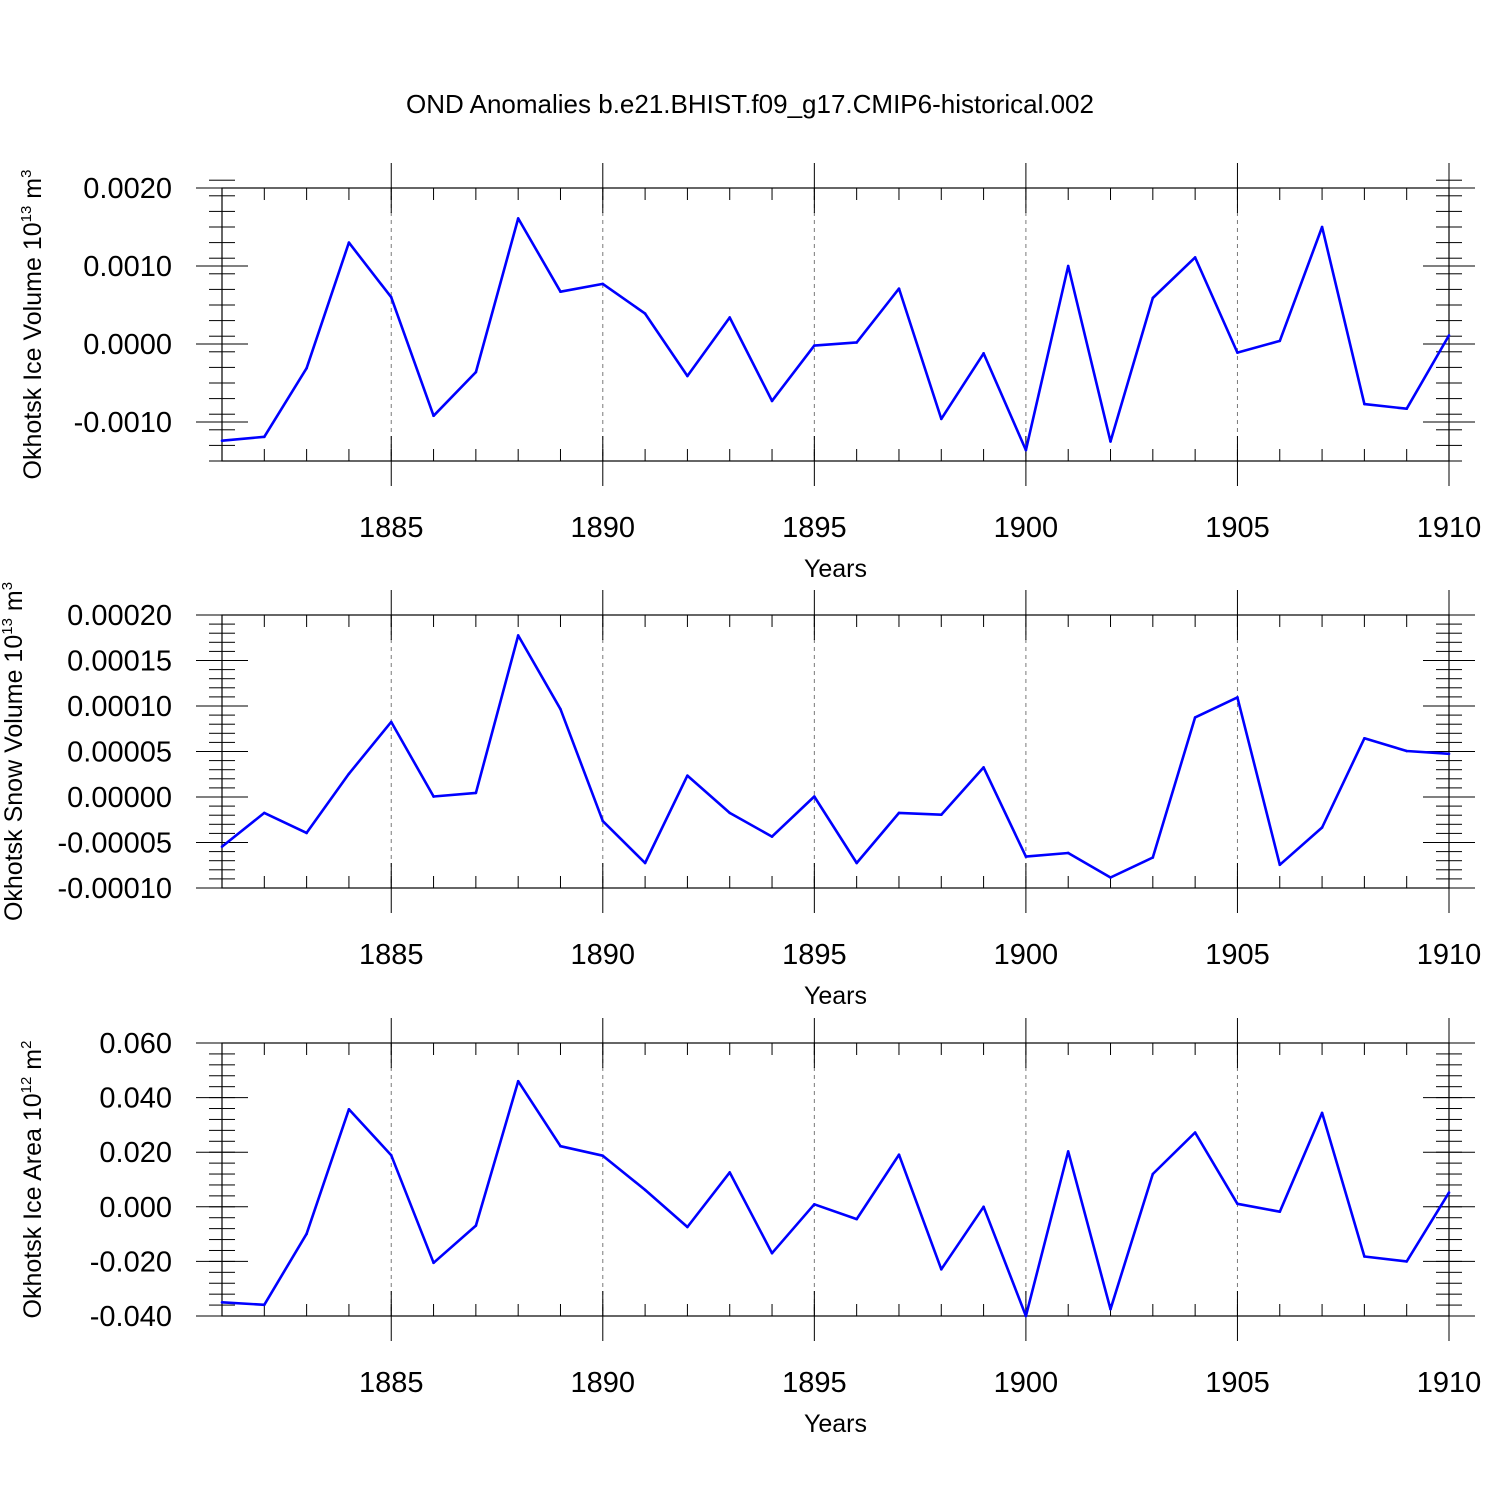 This screenshot has height=1500, width=1500. What do you see at coordinates (391, 955) in the screenshot?
I see `x-tick-label: 1885` at bounding box center [391, 955].